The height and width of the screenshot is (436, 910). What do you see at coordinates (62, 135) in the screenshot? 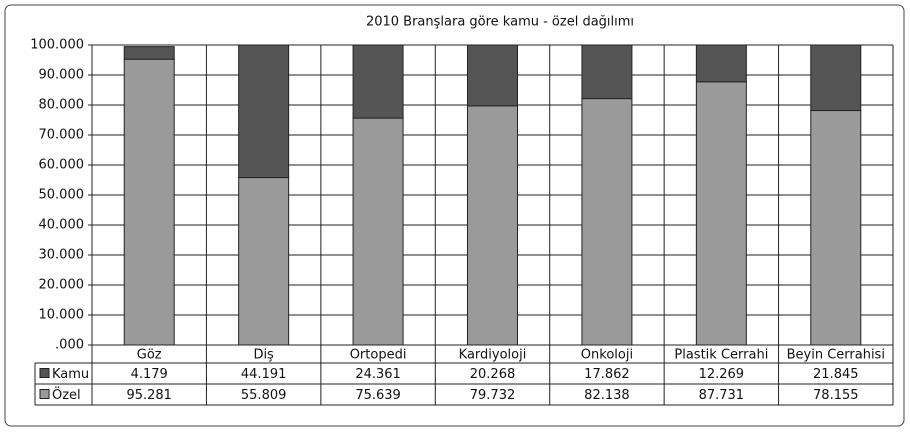
I see `y-tick-label: 70.000` at bounding box center [62, 135].